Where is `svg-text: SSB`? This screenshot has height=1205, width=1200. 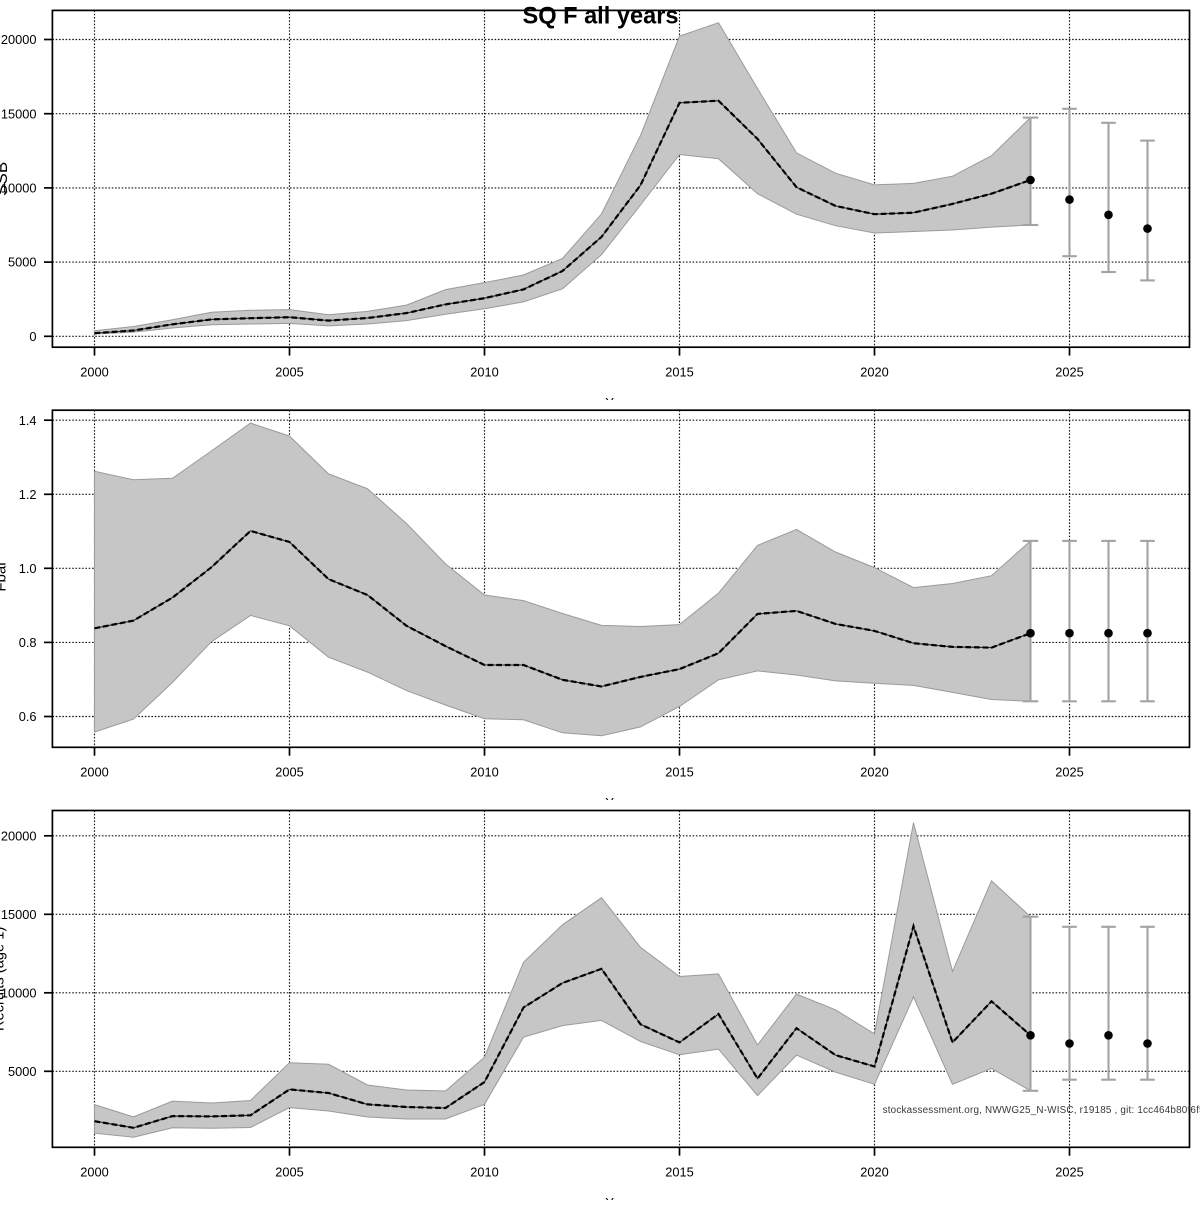 svg-text: SSB is located at coordinates (5, 179).